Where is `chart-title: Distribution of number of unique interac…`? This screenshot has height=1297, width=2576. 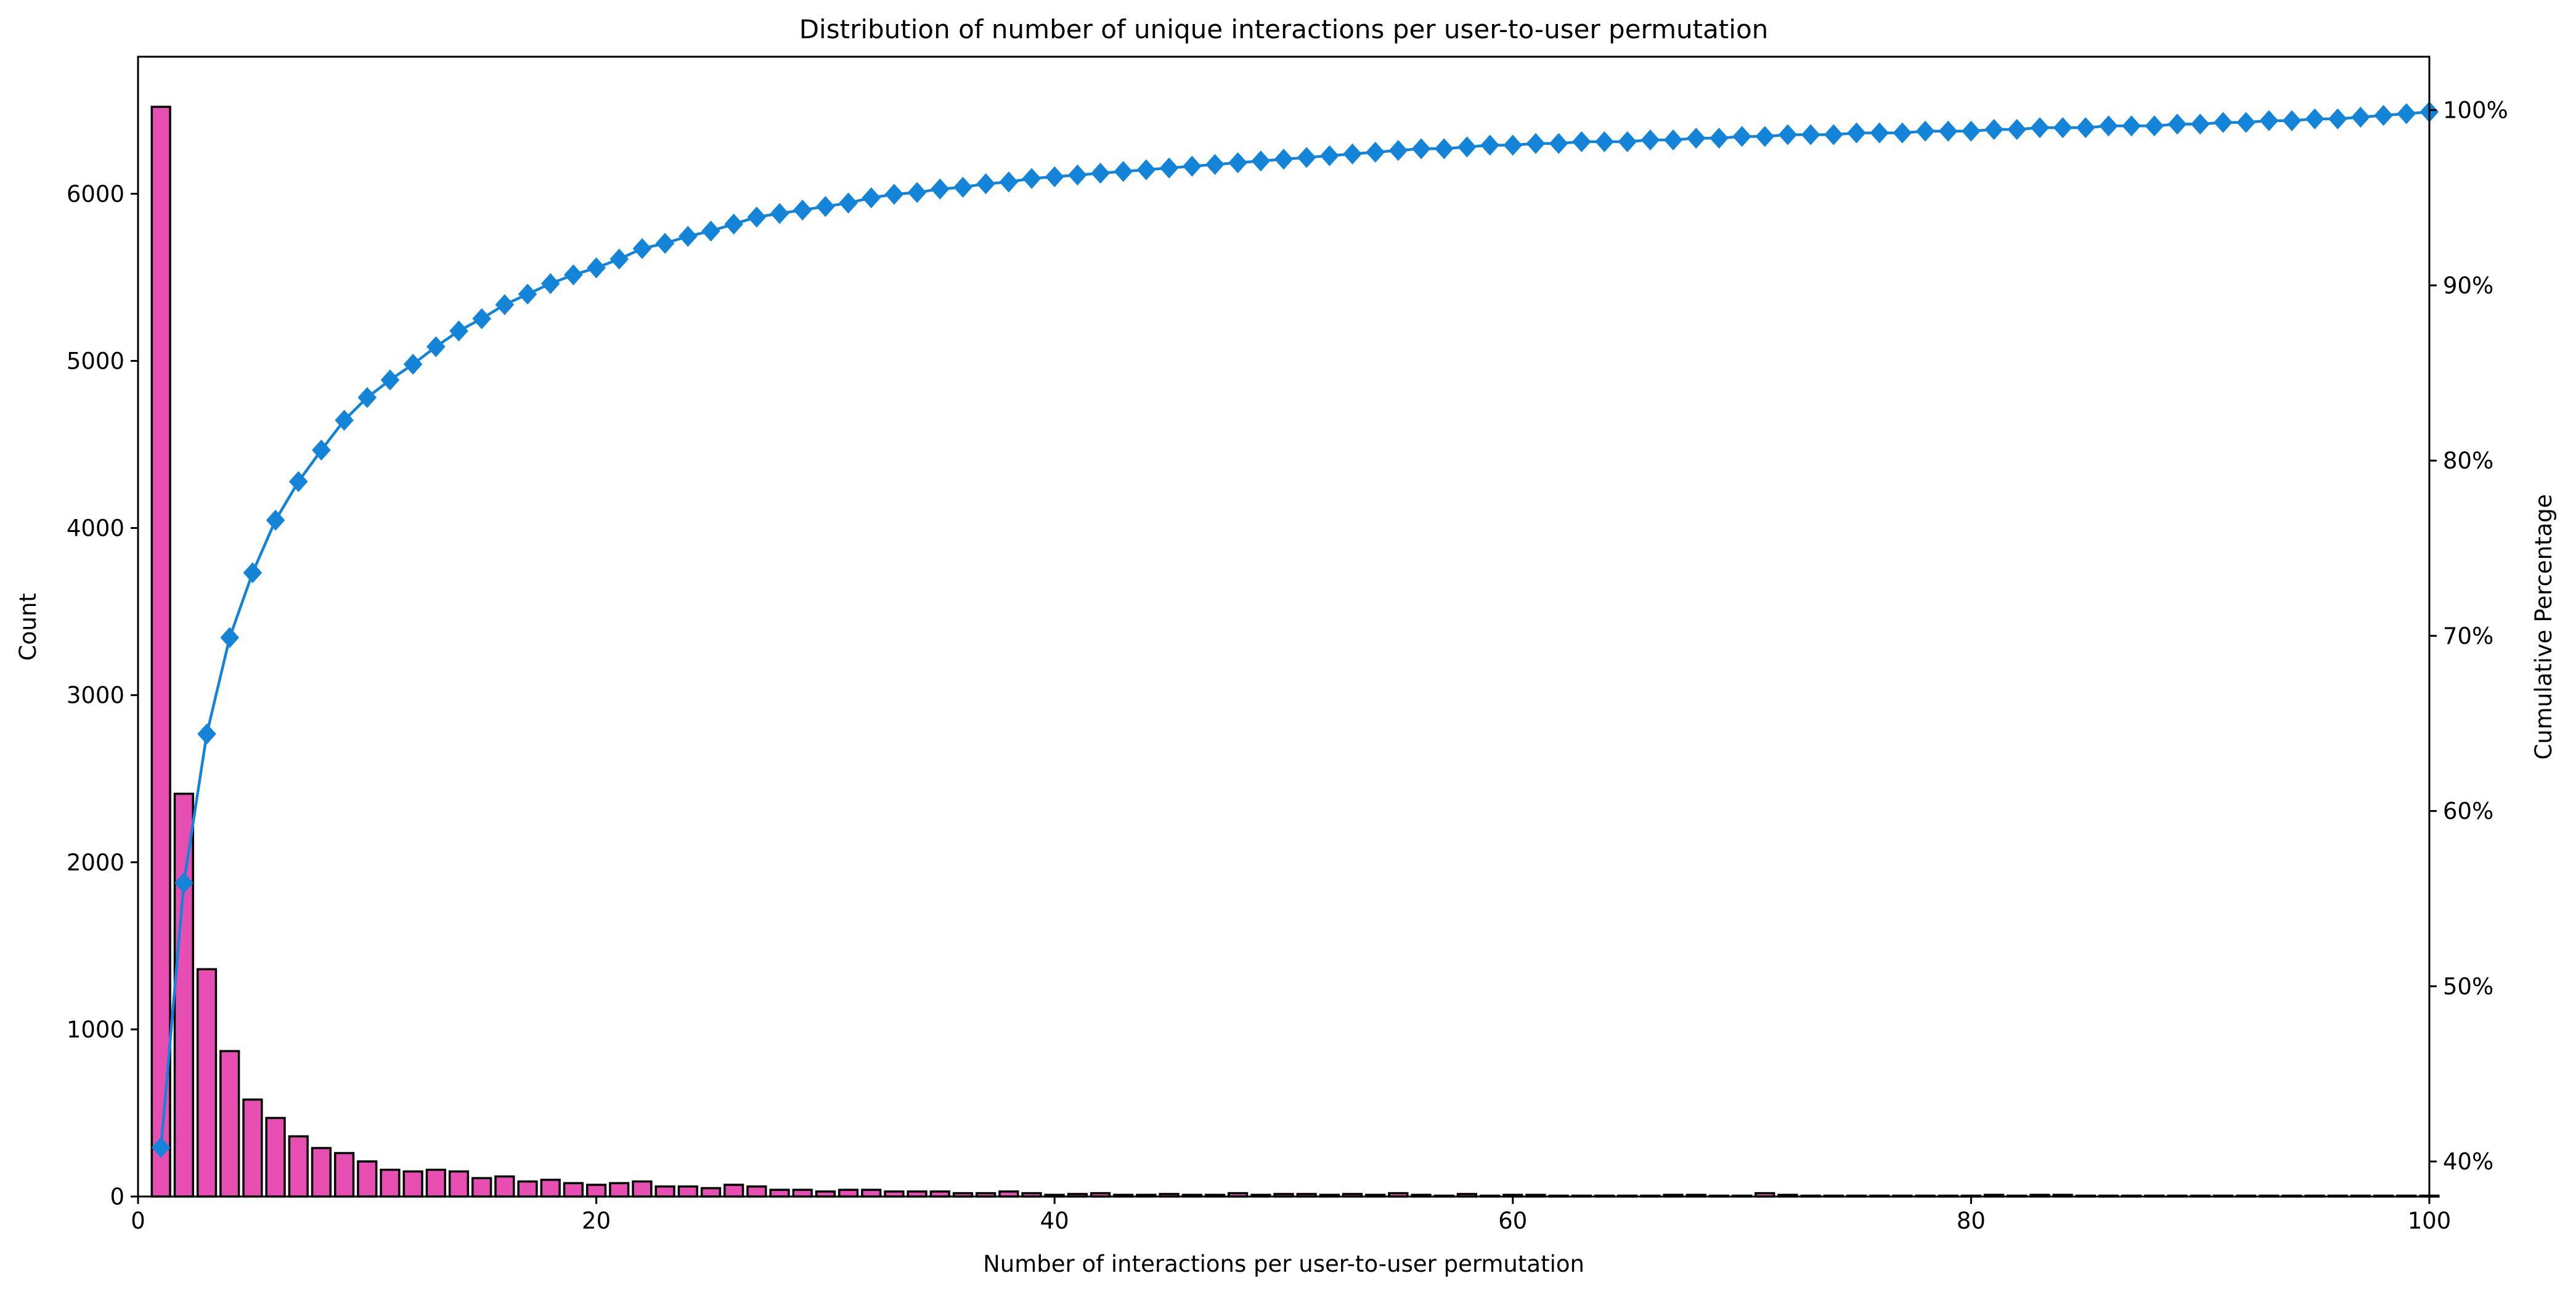
chart-title: Distribution of number of unique interac… is located at coordinates (1284, 29).